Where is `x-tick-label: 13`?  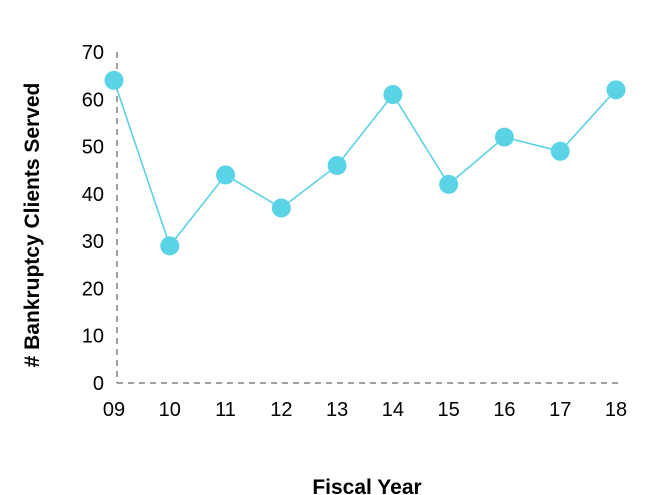
x-tick-label: 13 is located at coordinates (337, 410).